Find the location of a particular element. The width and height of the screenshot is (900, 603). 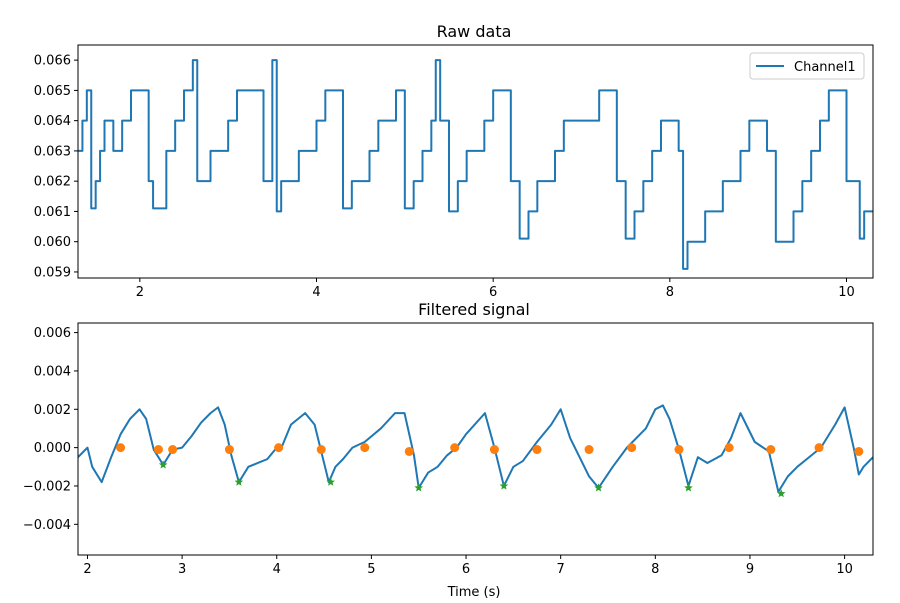

filtered-xtick-label: 3 is located at coordinates (182, 569).